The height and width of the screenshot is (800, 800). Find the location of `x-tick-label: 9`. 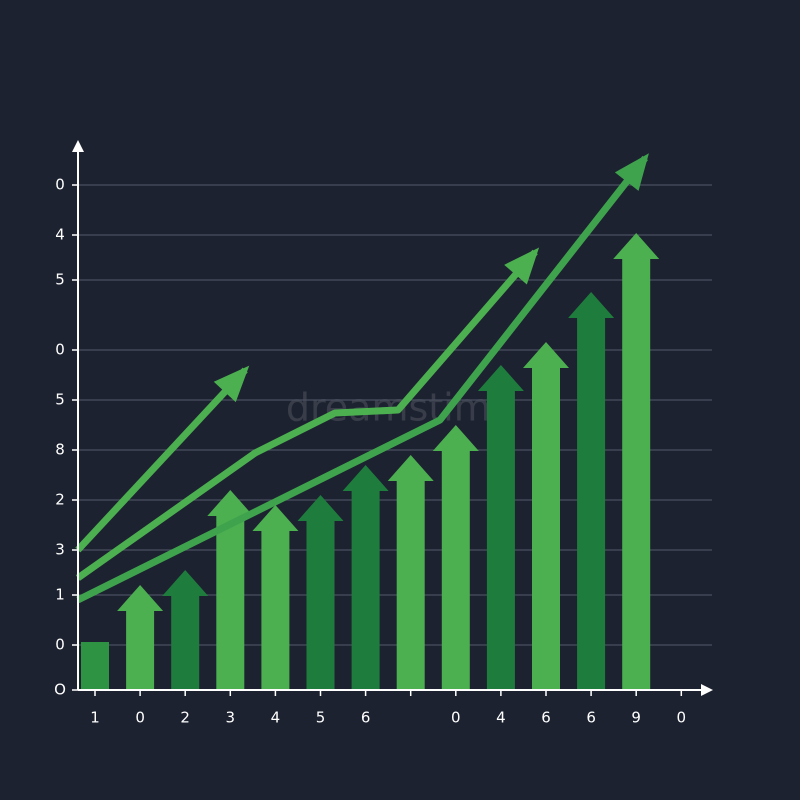

x-tick-label: 9 is located at coordinates (636, 718).